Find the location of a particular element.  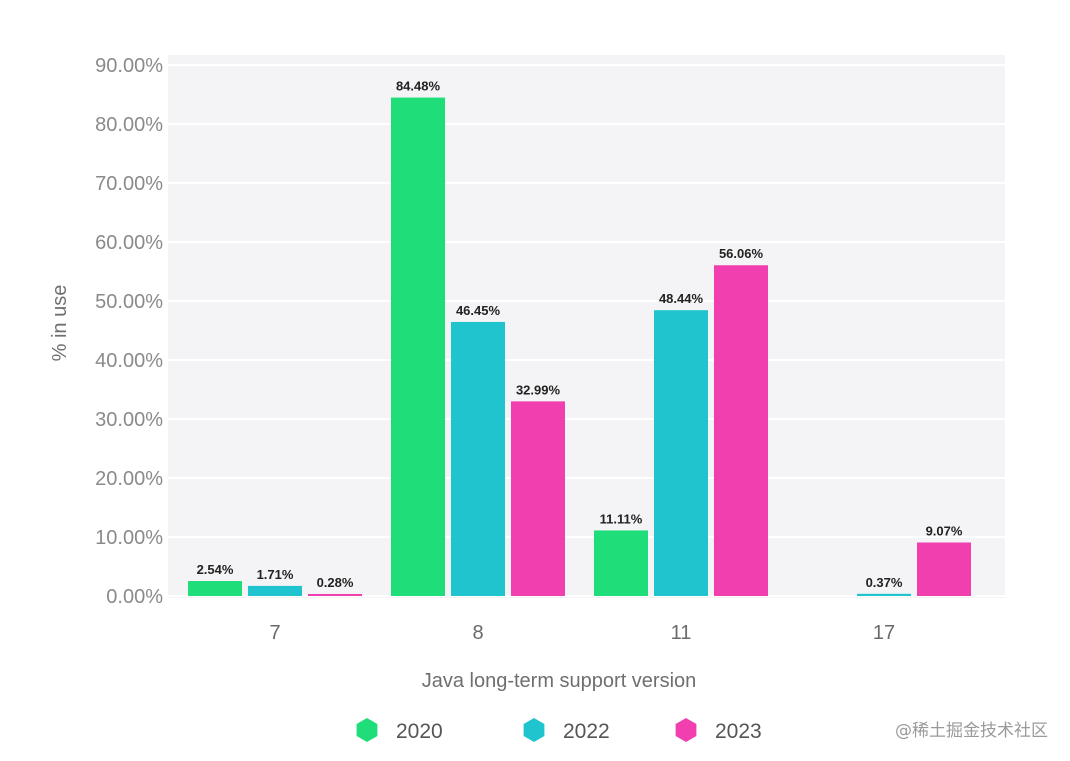

legend-marker-2022 is located at coordinates (534, 730).